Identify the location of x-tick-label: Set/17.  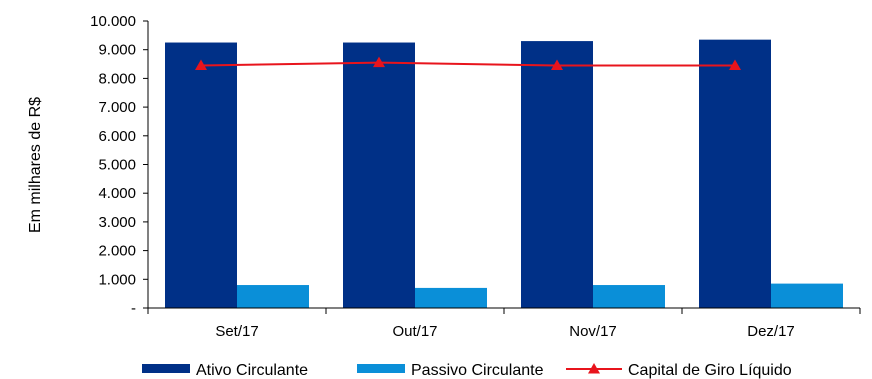
(236, 331).